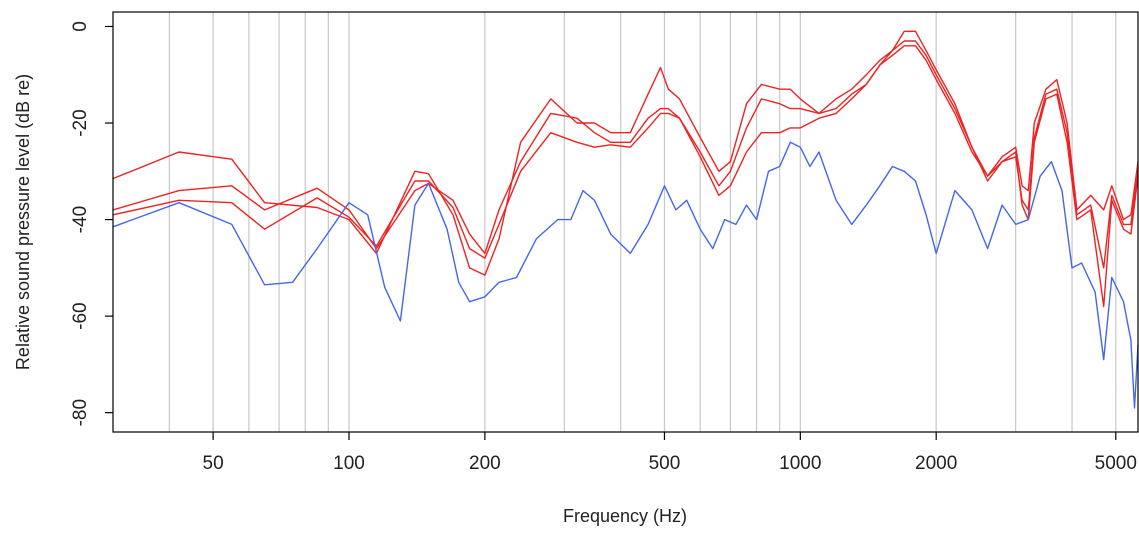  I want to click on x-tick-label-1000: 1000, so click(800, 463).